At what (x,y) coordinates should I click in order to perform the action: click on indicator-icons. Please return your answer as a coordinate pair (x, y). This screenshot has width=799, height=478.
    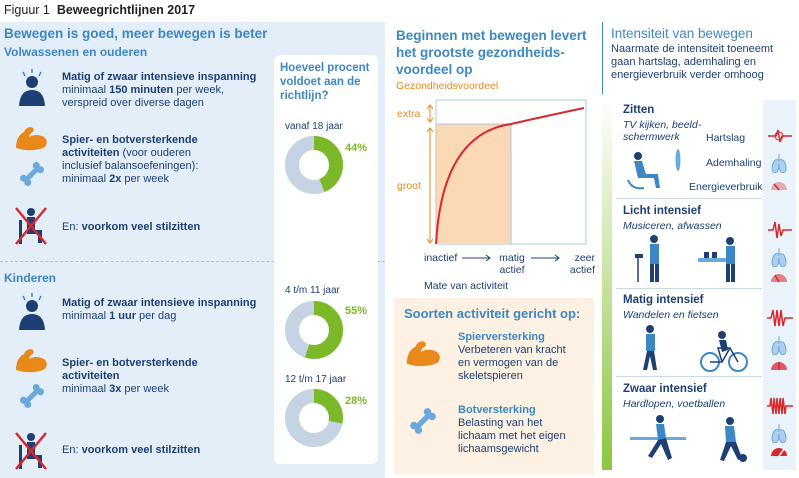
    Looking at the image, I should click on (780, 292).